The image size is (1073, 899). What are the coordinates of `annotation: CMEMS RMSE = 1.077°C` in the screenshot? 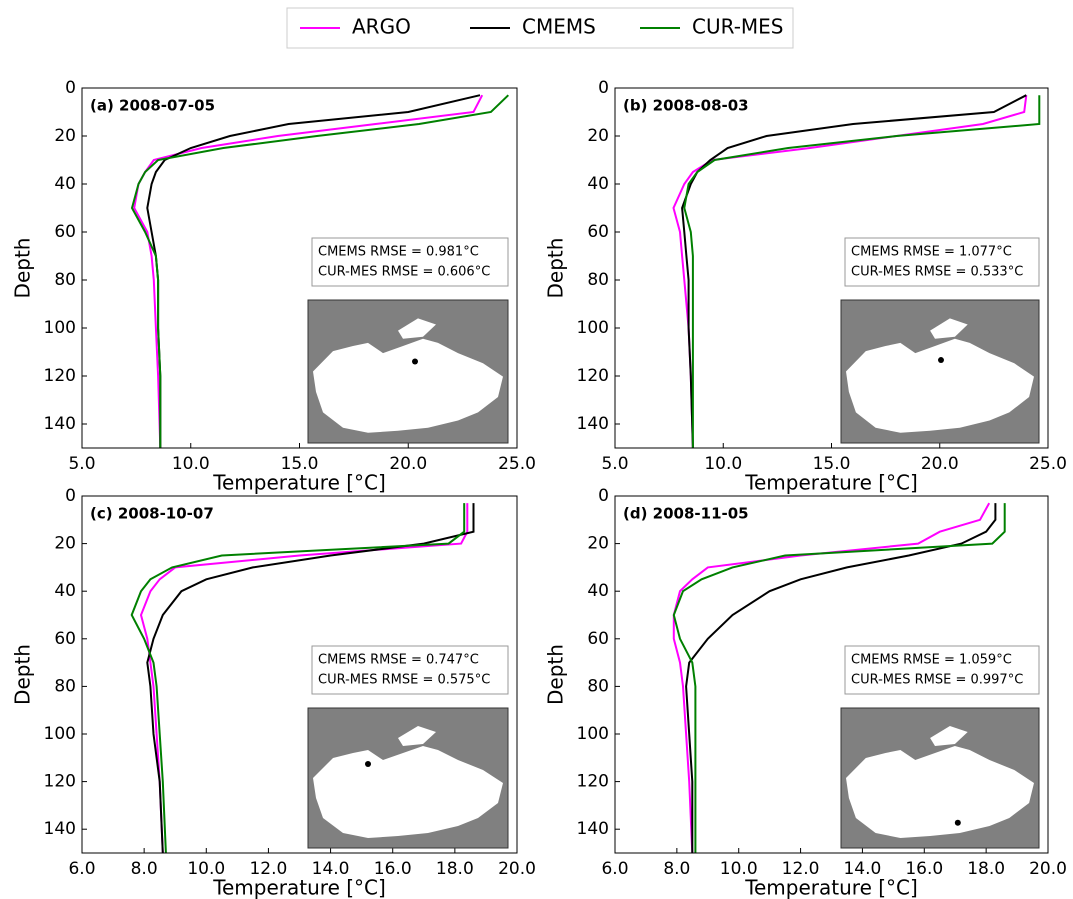 It's located at (931, 252).